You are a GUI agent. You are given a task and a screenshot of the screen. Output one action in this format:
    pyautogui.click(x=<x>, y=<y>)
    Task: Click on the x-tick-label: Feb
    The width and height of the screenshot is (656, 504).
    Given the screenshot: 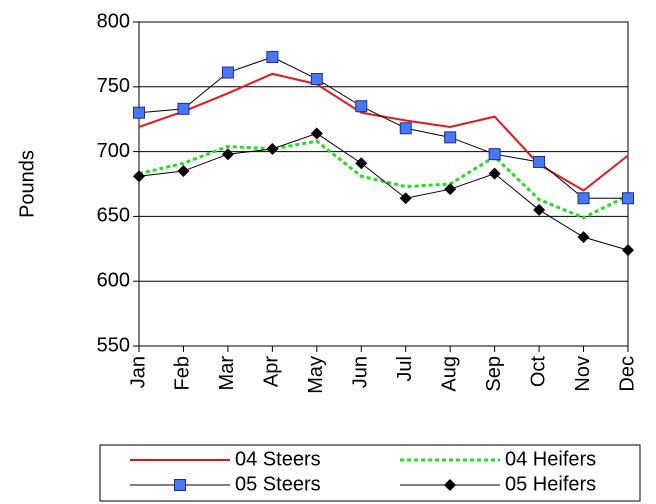 What is the action you would take?
    pyautogui.click(x=183, y=373)
    